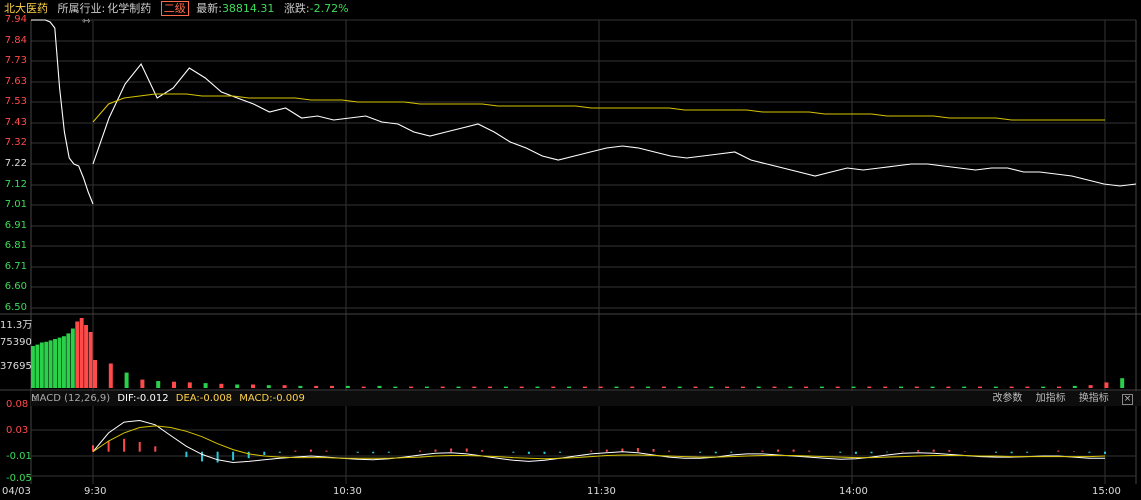 This screenshot has width=1141, height=500. I want to click on price-label-1: 7.84, so click(15, 40).